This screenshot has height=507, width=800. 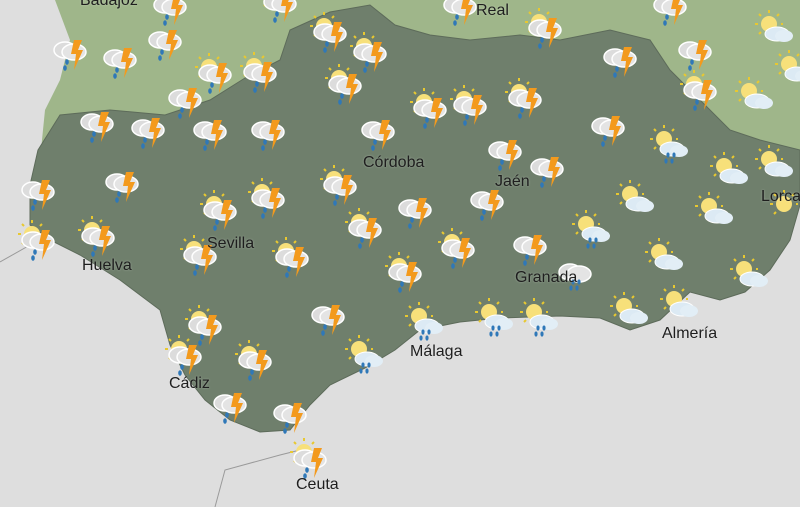 What do you see at coordinates (546, 277) in the screenshot?
I see `city-label-granada: Granada` at bounding box center [546, 277].